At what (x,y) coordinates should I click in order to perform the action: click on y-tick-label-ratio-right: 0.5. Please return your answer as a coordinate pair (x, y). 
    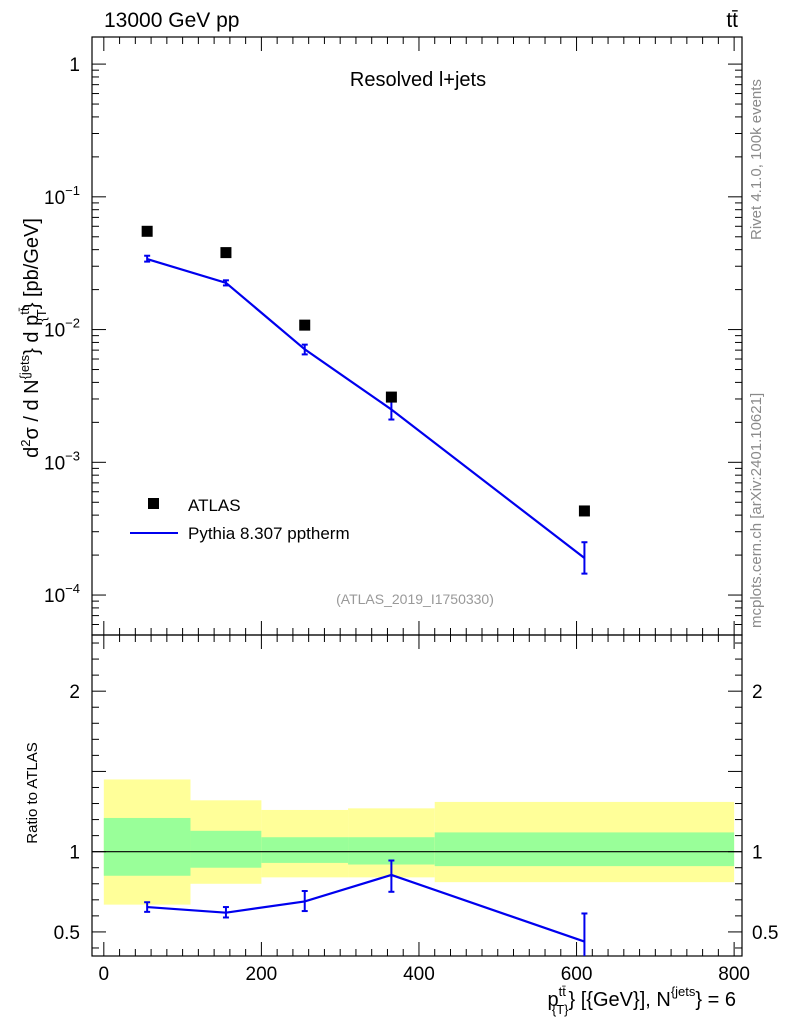
    Looking at the image, I should click on (765, 933).